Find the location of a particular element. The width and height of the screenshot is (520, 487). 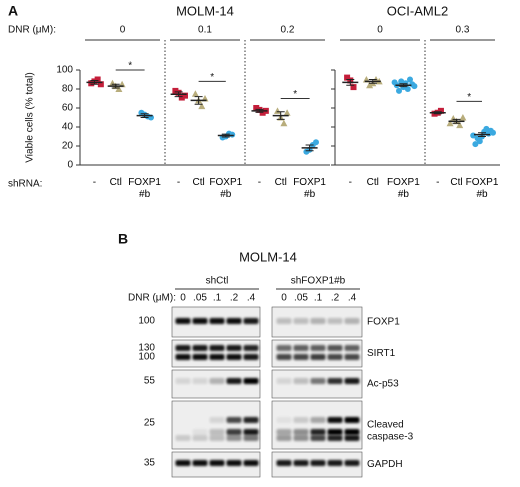

y-axis-title: Viable cells (% total) is located at coordinates (30, 117).